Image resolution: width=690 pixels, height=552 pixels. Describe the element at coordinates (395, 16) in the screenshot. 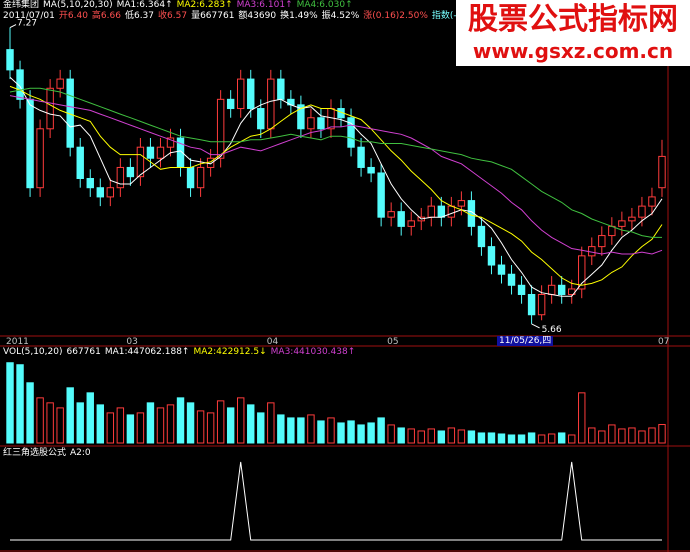

I see `info-item: 涨(0.16)2.50%` at that location.